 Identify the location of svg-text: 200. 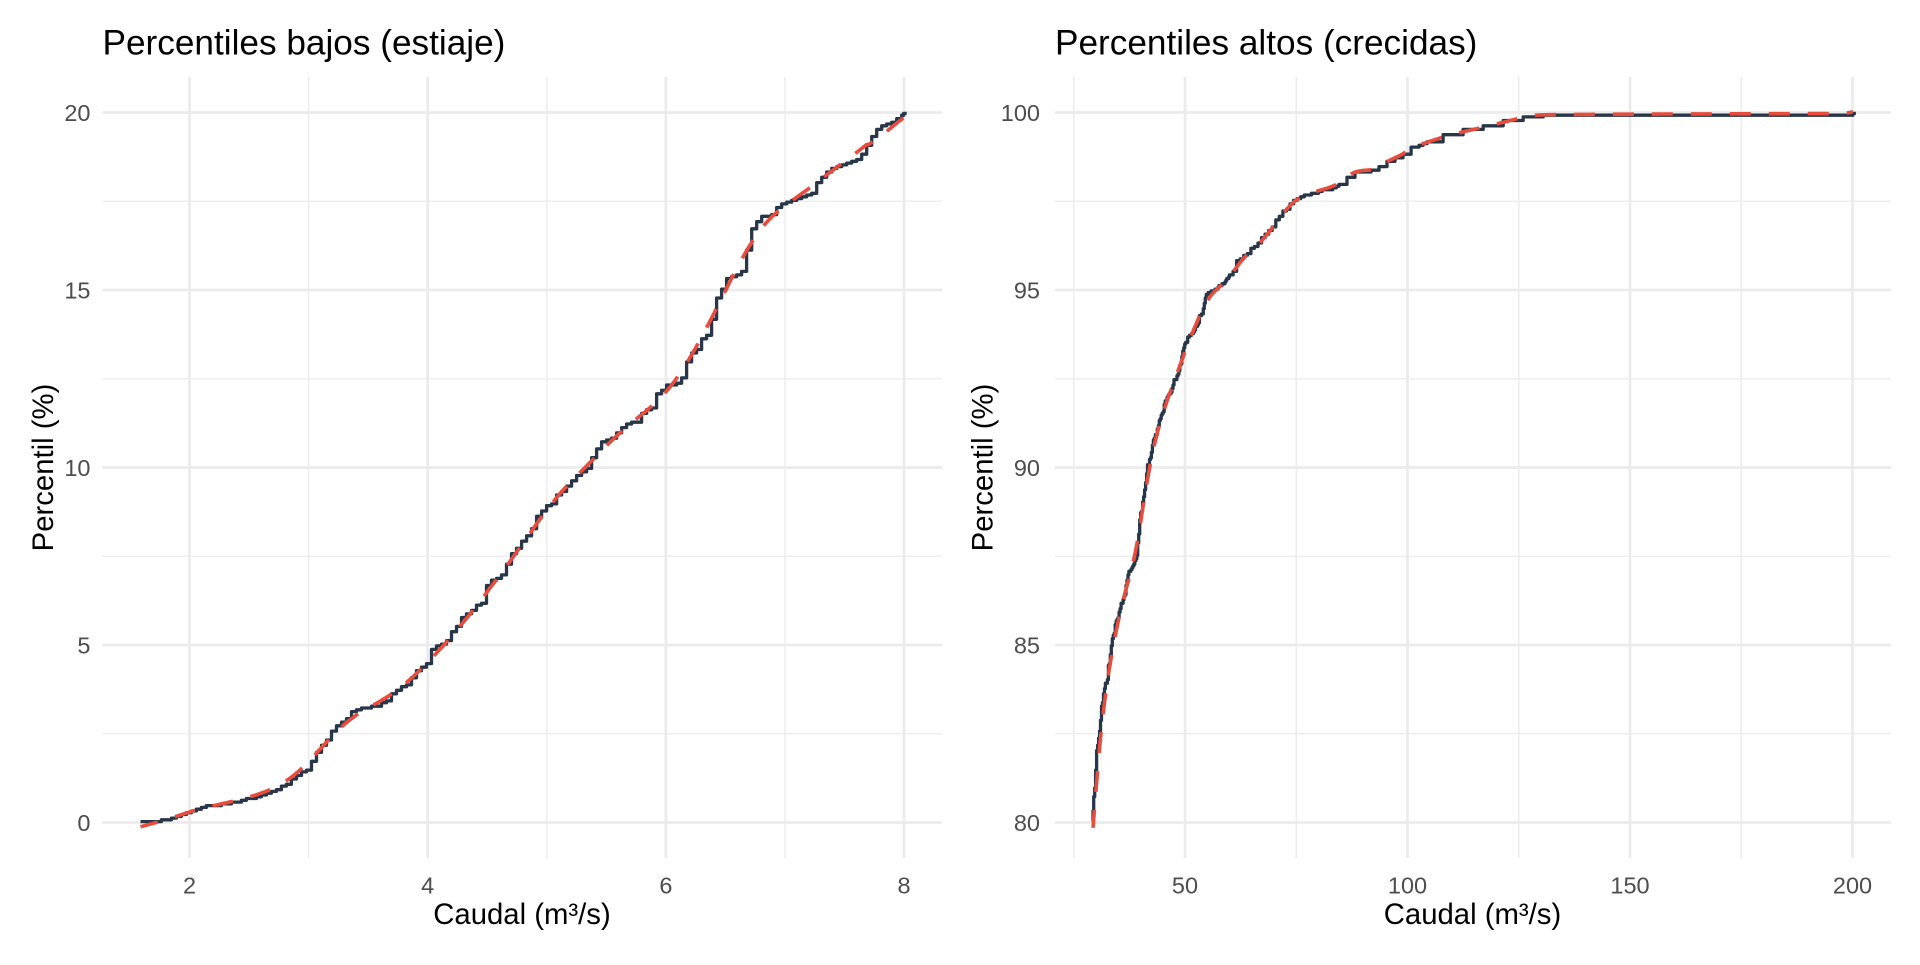
(1852, 886).